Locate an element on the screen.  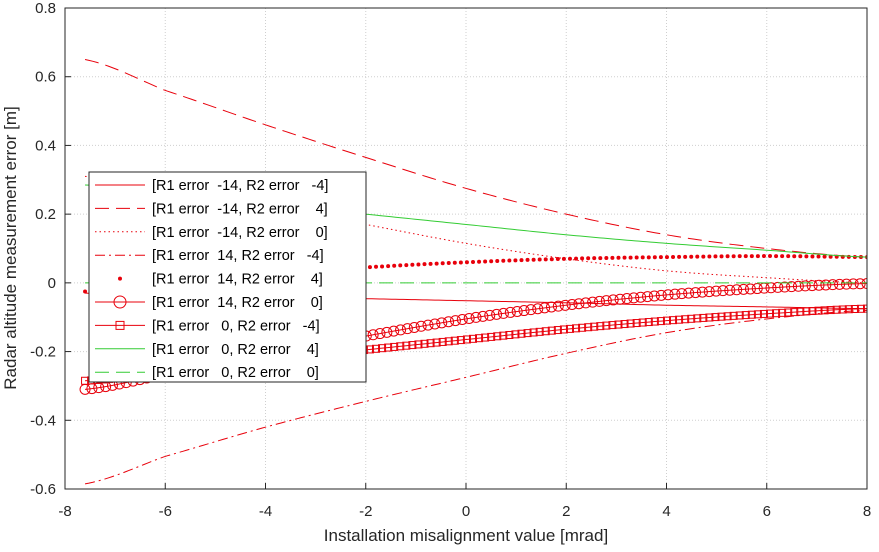
x-axis-label: Installation misalignment value [mrad] is located at coordinates (466, 535).